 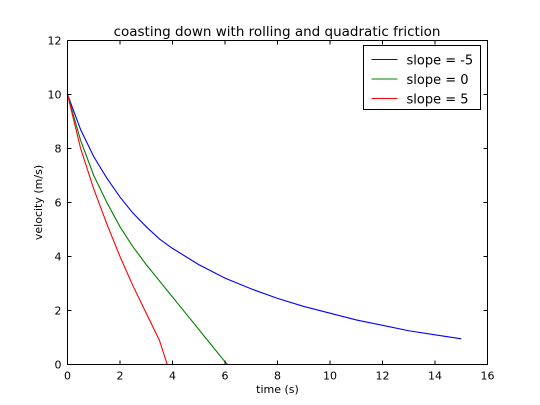 I want to click on x-tick-label: 8, so click(x=277, y=376).